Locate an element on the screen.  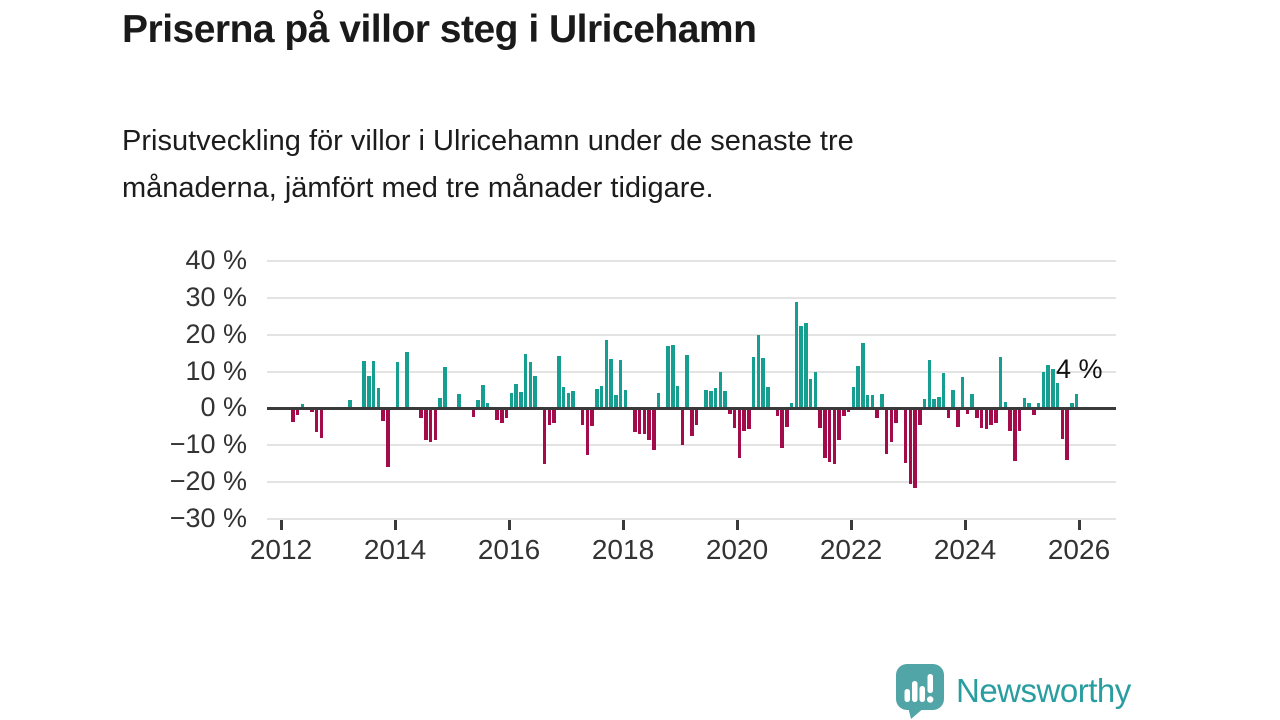
x-axis-label: 2012 is located at coordinates (281, 549).